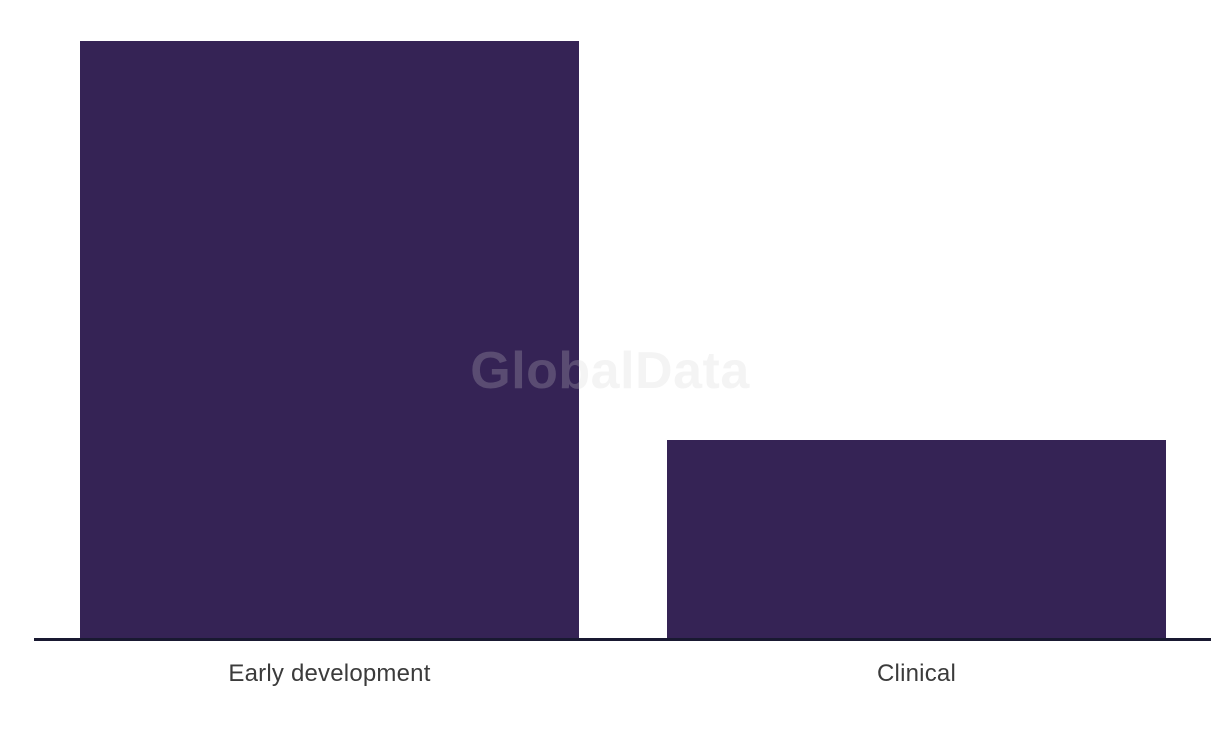  Describe the element at coordinates (916, 673) in the screenshot. I see `x-axis-label-clinical: Clinical` at that location.